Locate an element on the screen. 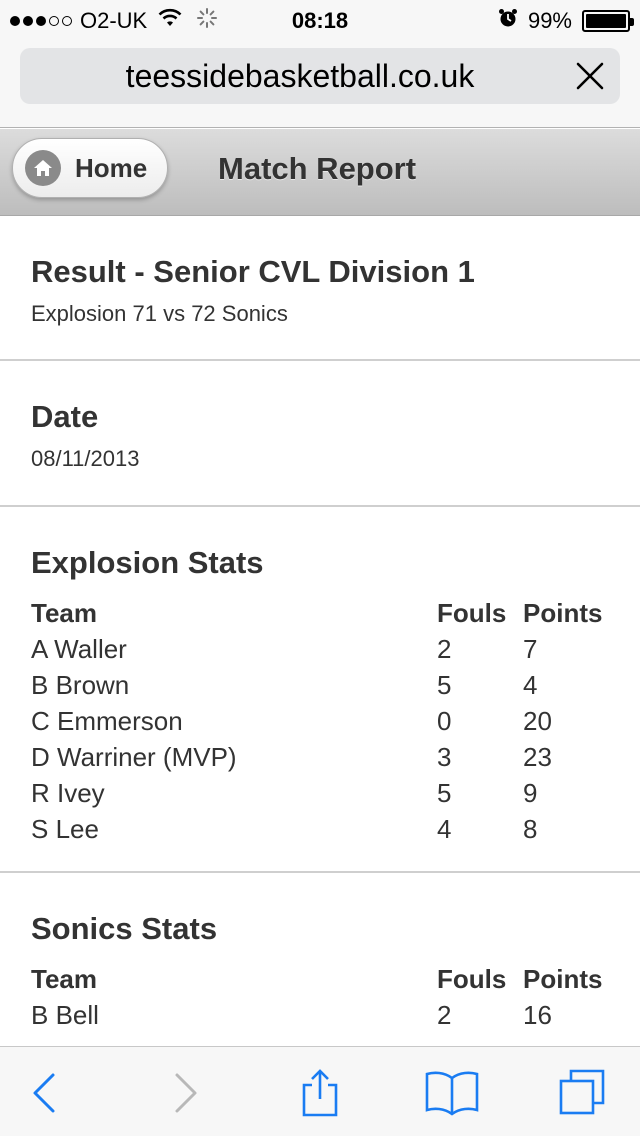 This screenshot has height=1136, width=640. explosion-stats-title: Explosion Stats is located at coordinates (147, 562).